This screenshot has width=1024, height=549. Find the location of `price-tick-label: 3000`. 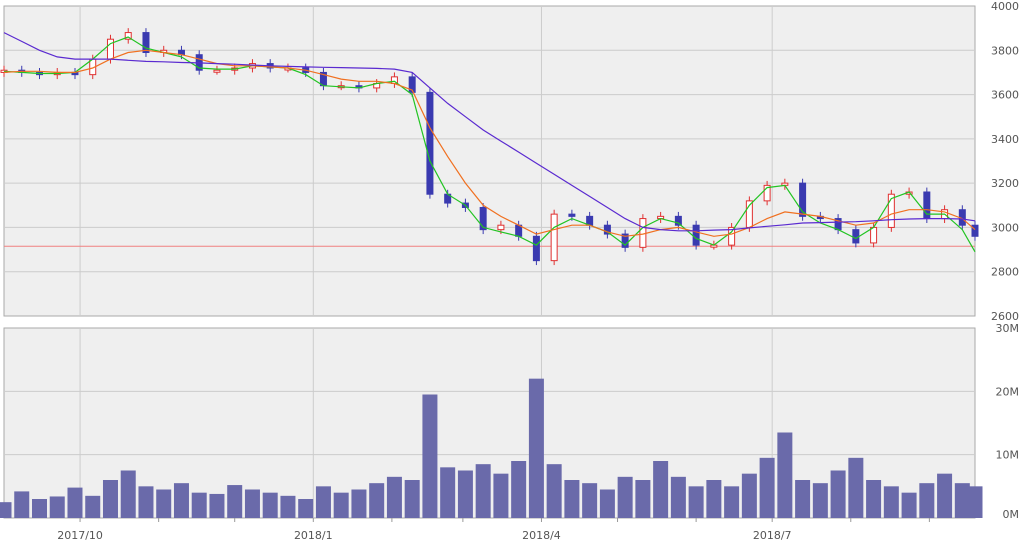

price-tick-label: 3000 is located at coordinates (1005, 227).